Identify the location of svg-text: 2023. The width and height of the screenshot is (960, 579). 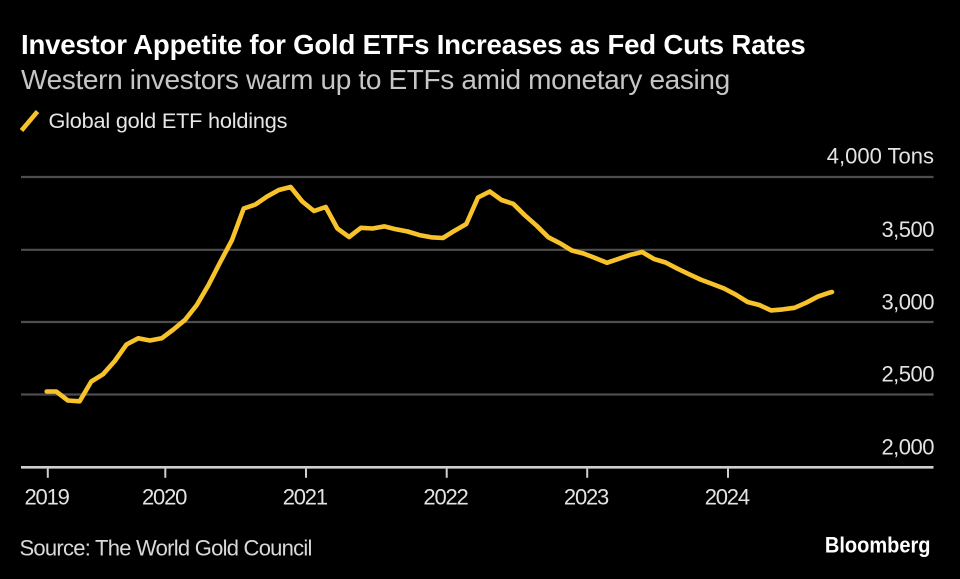
(586, 497).